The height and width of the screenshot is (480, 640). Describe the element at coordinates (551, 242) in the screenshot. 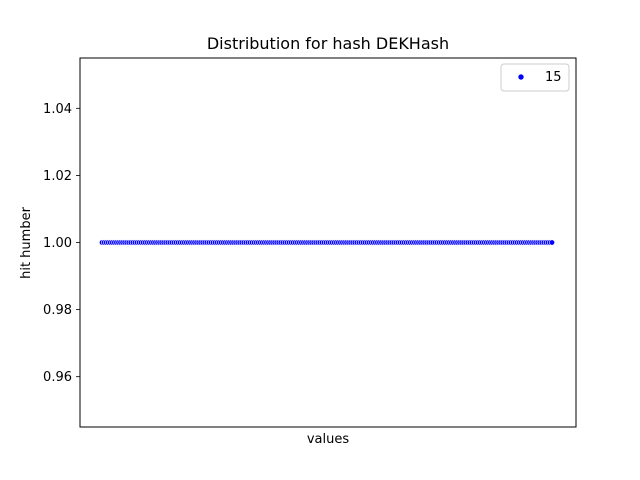

I see `data-point` at that location.